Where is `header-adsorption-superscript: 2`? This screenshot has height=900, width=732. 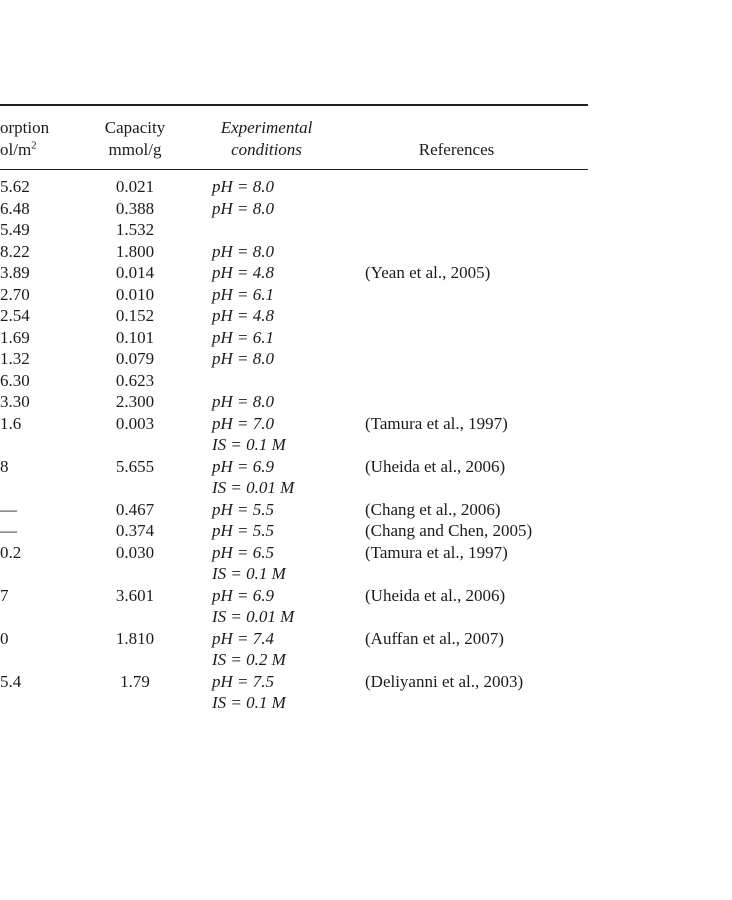
header-adsorption-superscript: 2 is located at coordinates (34, 145).